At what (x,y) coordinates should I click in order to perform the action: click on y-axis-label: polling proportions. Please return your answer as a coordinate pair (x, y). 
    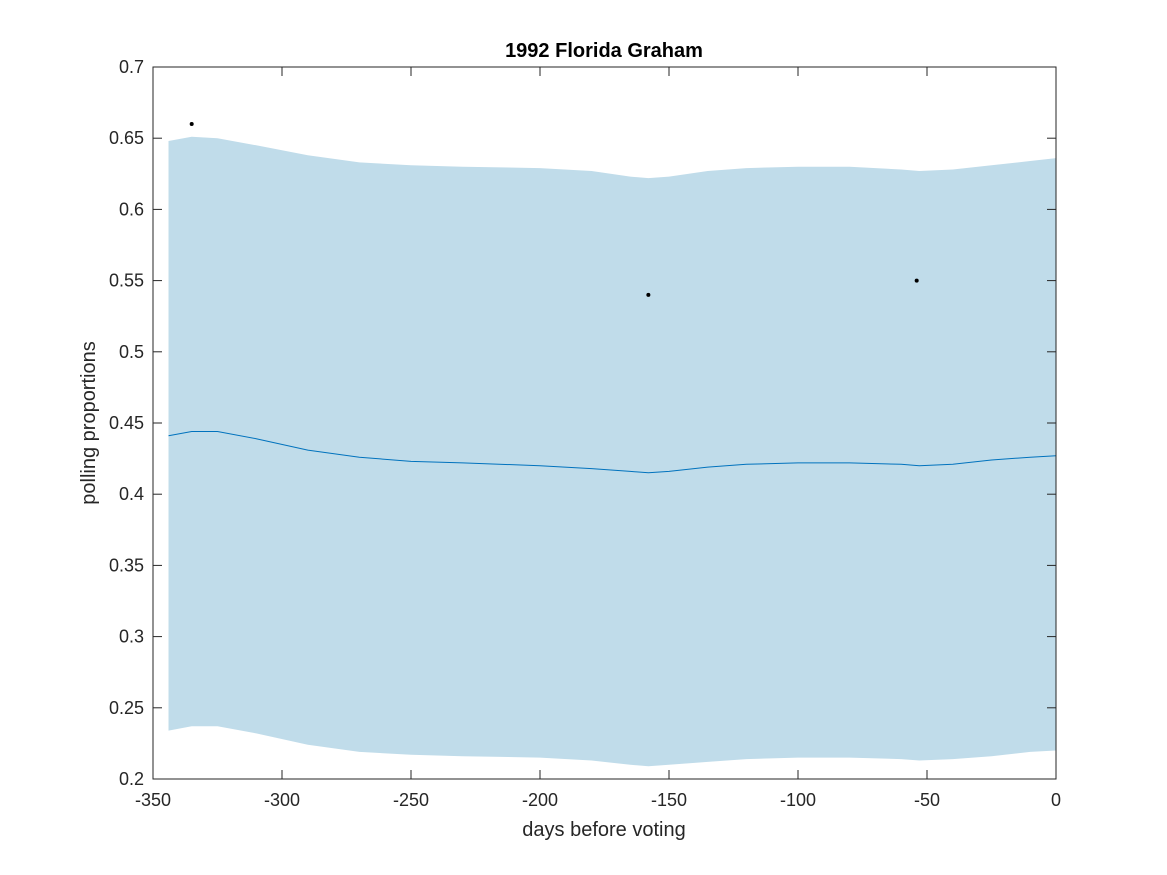
    Looking at the image, I should click on (89, 422).